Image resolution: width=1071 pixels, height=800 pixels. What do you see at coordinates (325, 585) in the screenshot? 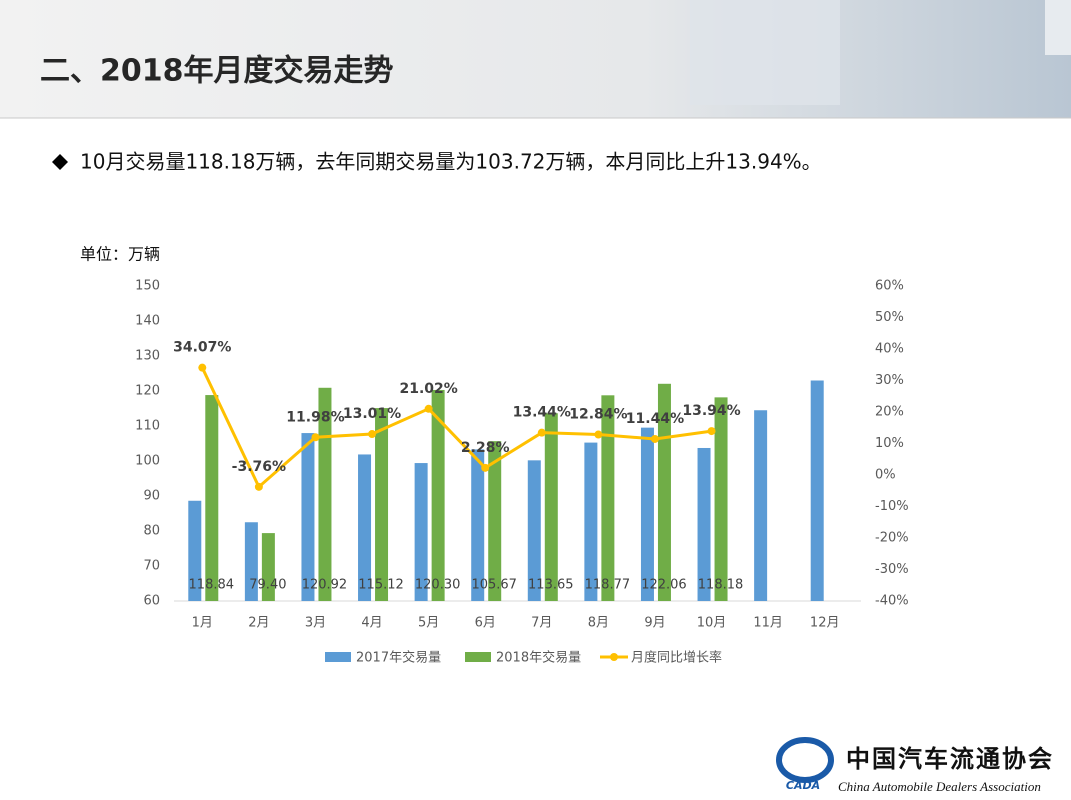
I see `bar-value-label: 120.92` at bounding box center [325, 585].